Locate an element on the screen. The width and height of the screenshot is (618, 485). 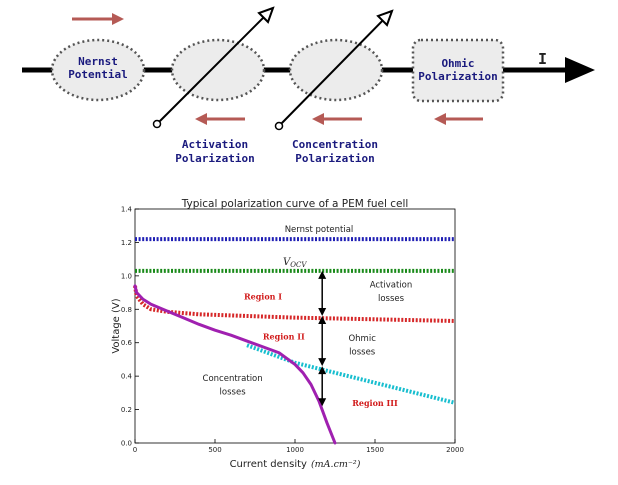
x-tick-label: 1000 is located at coordinates (295, 450).